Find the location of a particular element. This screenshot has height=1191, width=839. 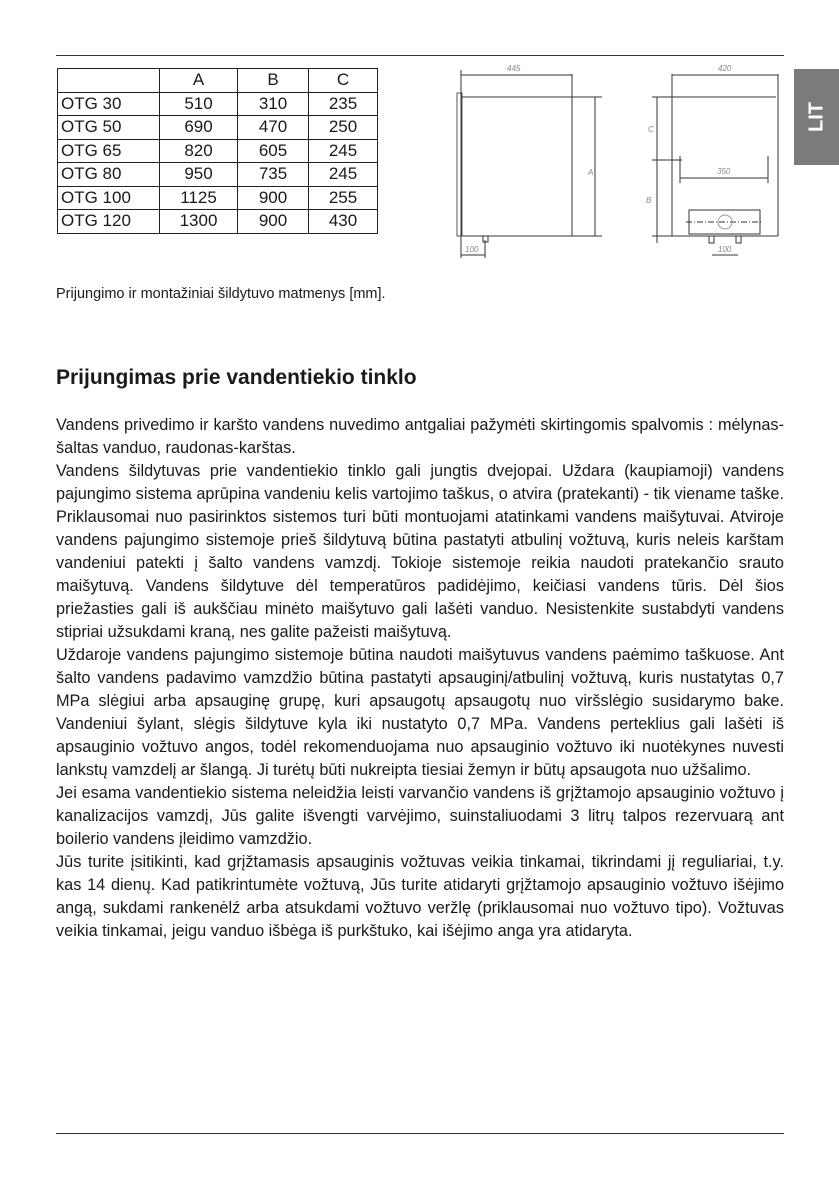

table-cell: 250 is located at coordinates (343, 127).